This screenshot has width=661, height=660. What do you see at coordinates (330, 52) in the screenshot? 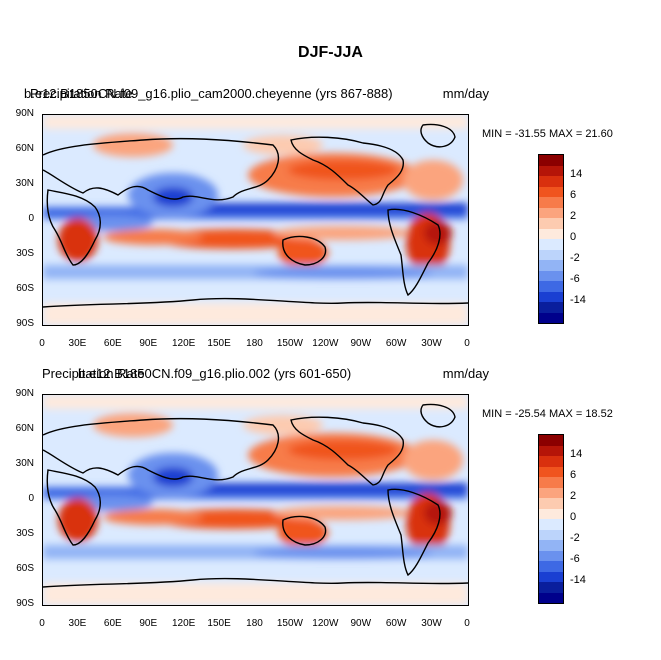
I see `figure-title: DJF-JJA` at bounding box center [330, 52].